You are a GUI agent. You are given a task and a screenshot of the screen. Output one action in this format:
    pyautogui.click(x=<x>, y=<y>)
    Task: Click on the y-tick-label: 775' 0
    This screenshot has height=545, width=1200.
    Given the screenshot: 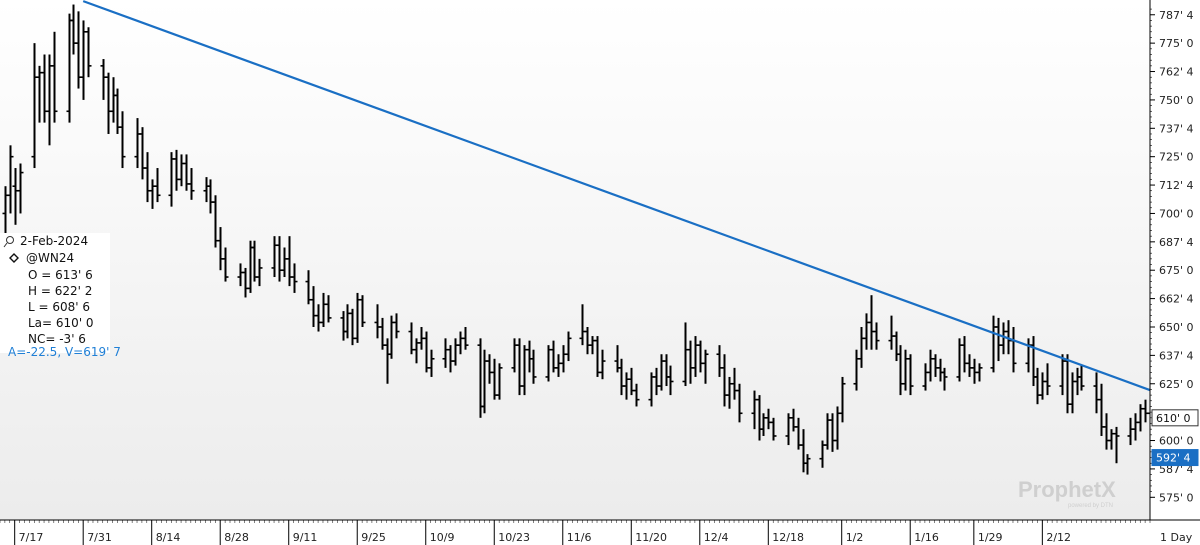 What is the action you would take?
    pyautogui.click(x=1176, y=43)
    